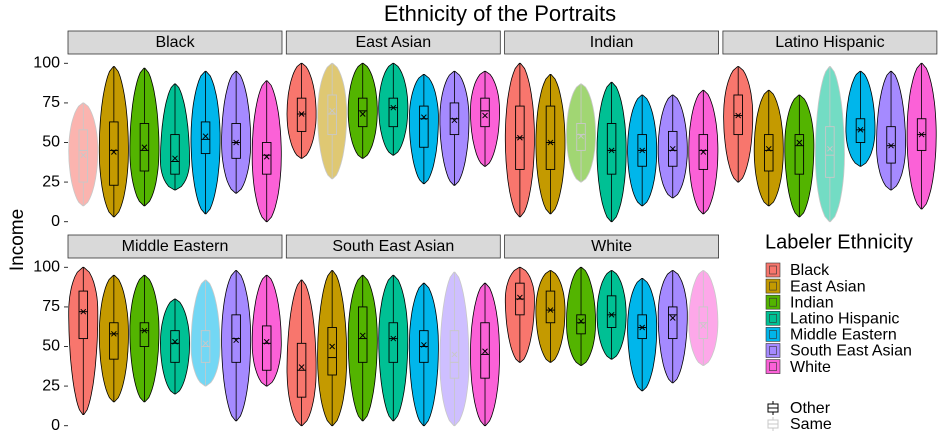  I want to click on y-axis-label: Income, so click(17, 240).